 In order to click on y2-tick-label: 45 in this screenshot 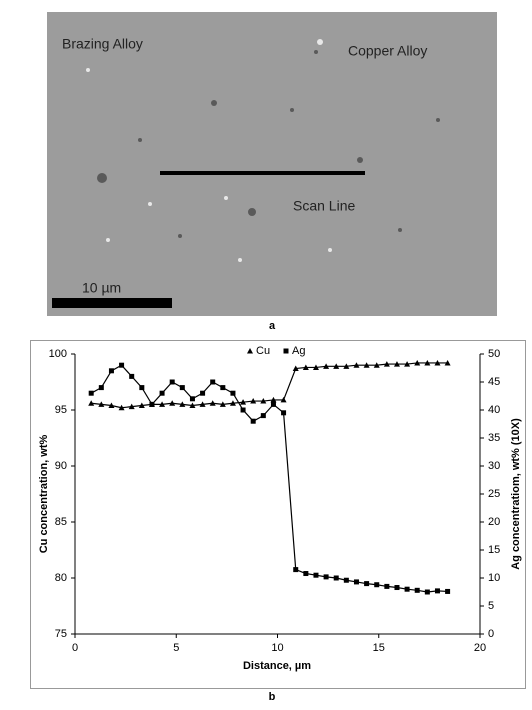, I will do `click(494, 382)`.